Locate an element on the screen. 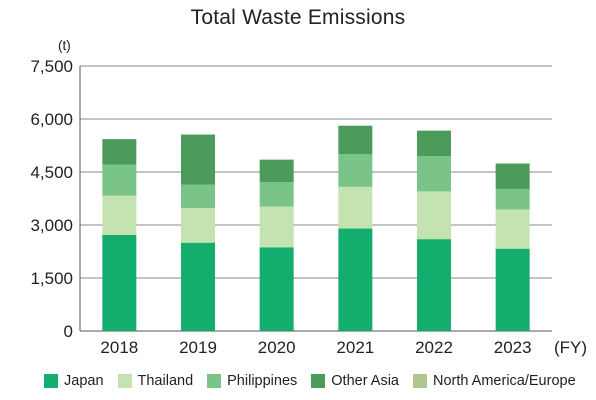 The height and width of the screenshot is (400, 596). legend-item: Philippines is located at coordinates (252, 381).